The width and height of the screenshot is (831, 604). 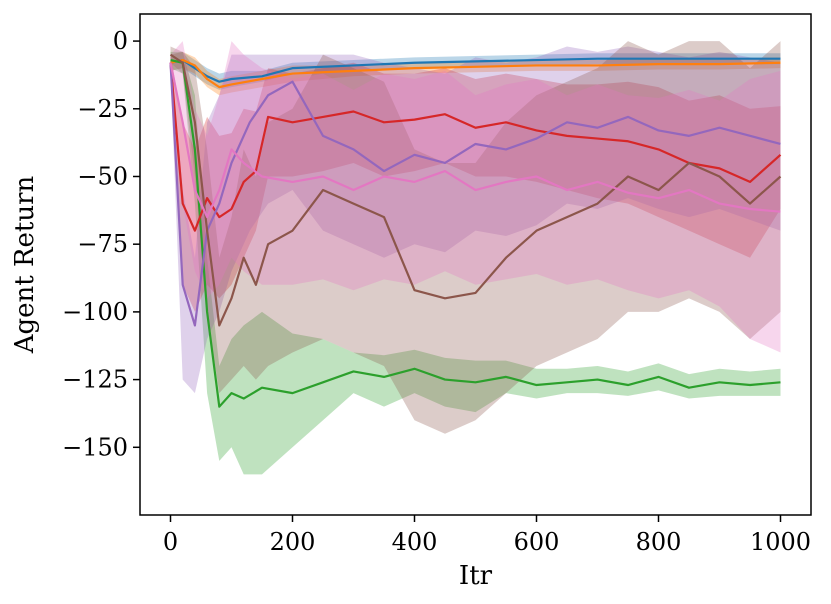 What do you see at coordinates (95, 312) in the screenshot?
I see `y-tick-label: −100` at bounding box center [95, 312].